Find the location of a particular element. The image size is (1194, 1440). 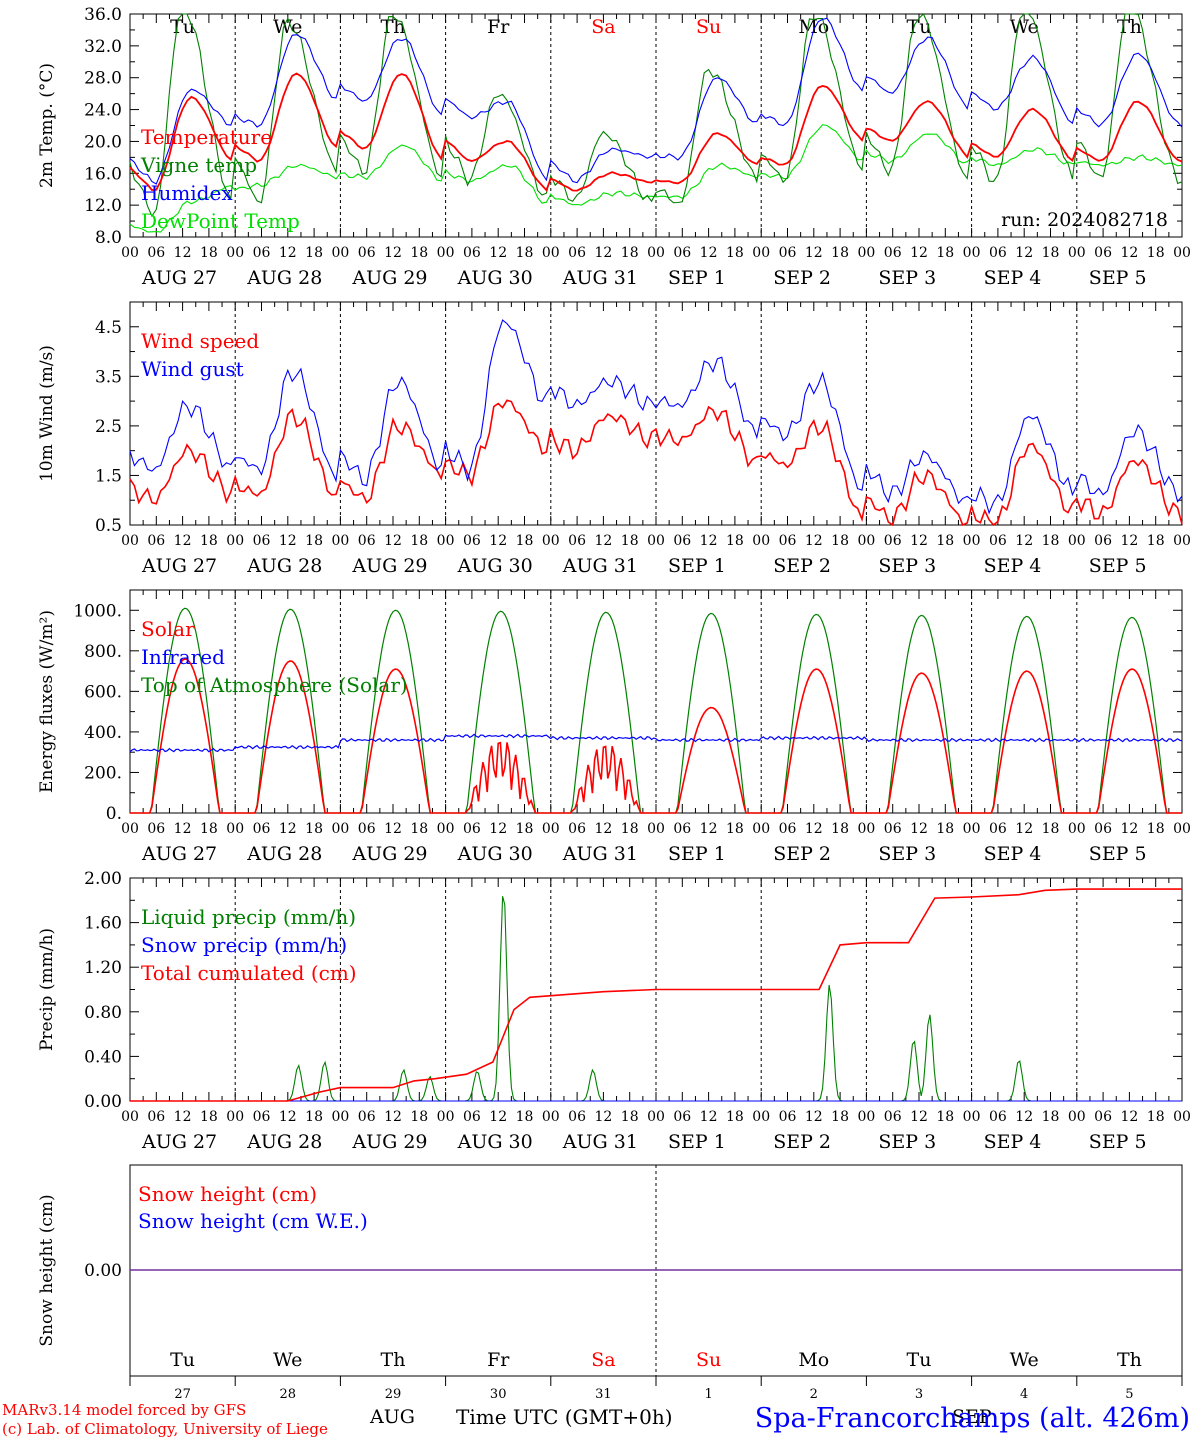

day-number-label: 4 is located at coordinates (1024, 1394).